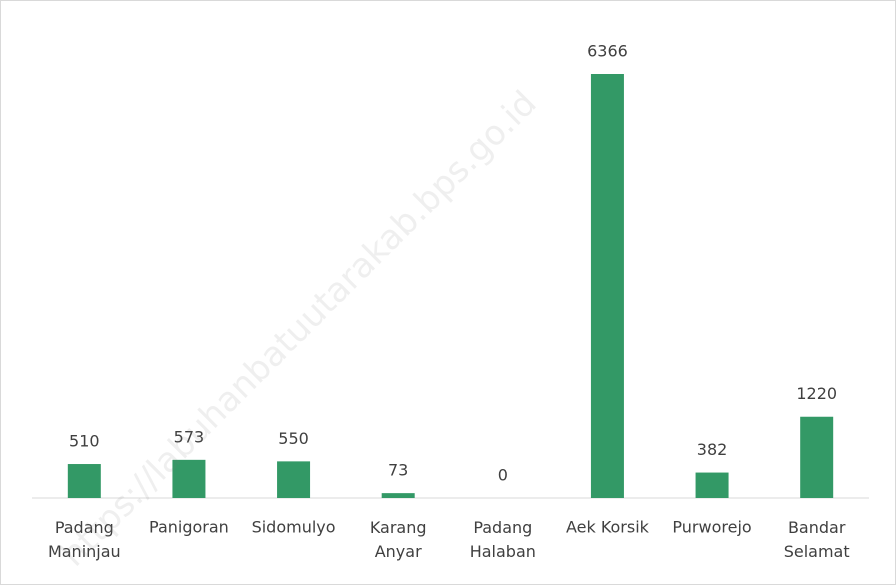 The height and width of the screenshot is (585, 896). What do you see at coordinates (398, 539) in the screenshot?
I see `x-tick-label: Karang Anyar` at bounding box center [398, 539].